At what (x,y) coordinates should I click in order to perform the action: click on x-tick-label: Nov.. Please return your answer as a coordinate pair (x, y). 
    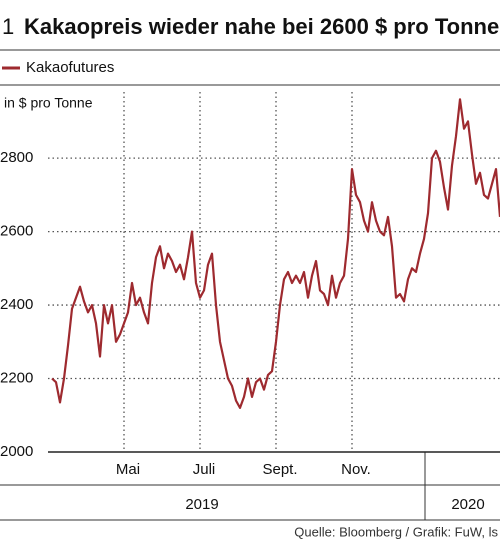
    Looking at the image, I should click on (356, 469).